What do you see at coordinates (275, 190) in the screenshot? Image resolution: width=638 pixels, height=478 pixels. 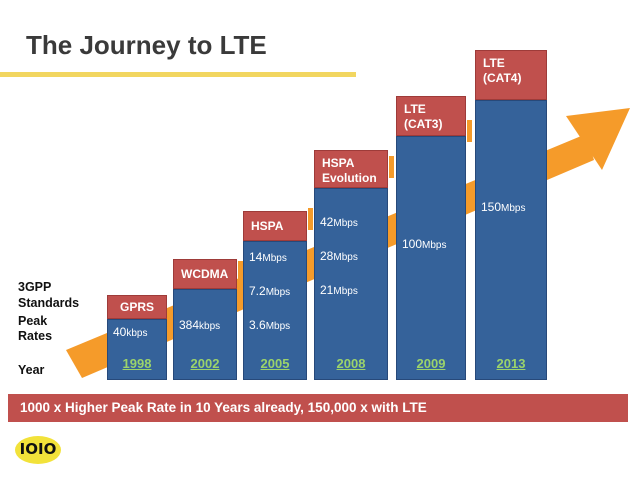 I see `column-2005: HSPA 14Mbps 7.2Mbps 3.6Mbps 2005` at bounding box center [275, 190].